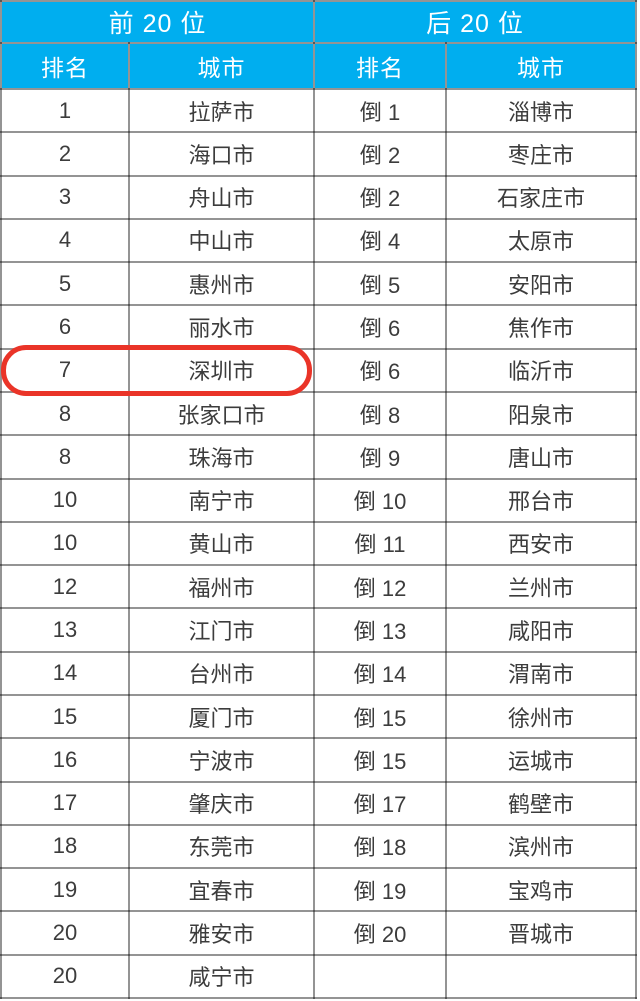 Image resolution: width=640 pixels, height=1001 pixels. What do you see at coordinates (221, 846) in the screenshot?
I see `city-cell: 东莞市` at bounding box center [221, 846].